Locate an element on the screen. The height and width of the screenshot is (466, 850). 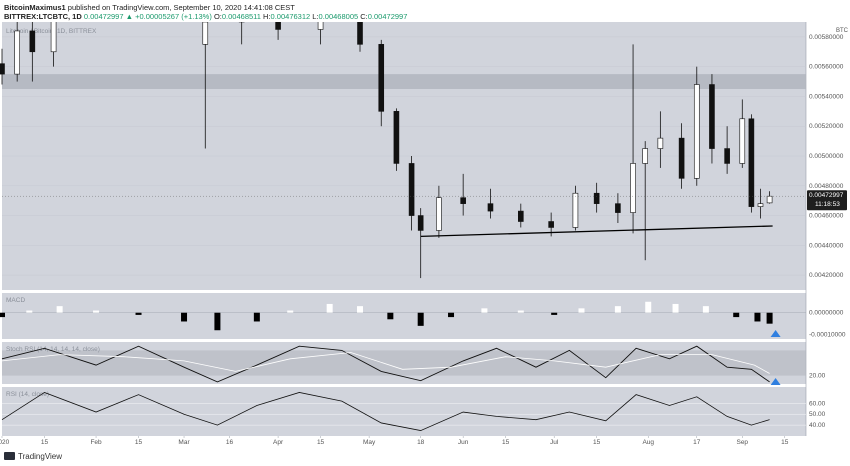
stoch-tick-label-0: 20.00 is located at coordinates (817, 376).